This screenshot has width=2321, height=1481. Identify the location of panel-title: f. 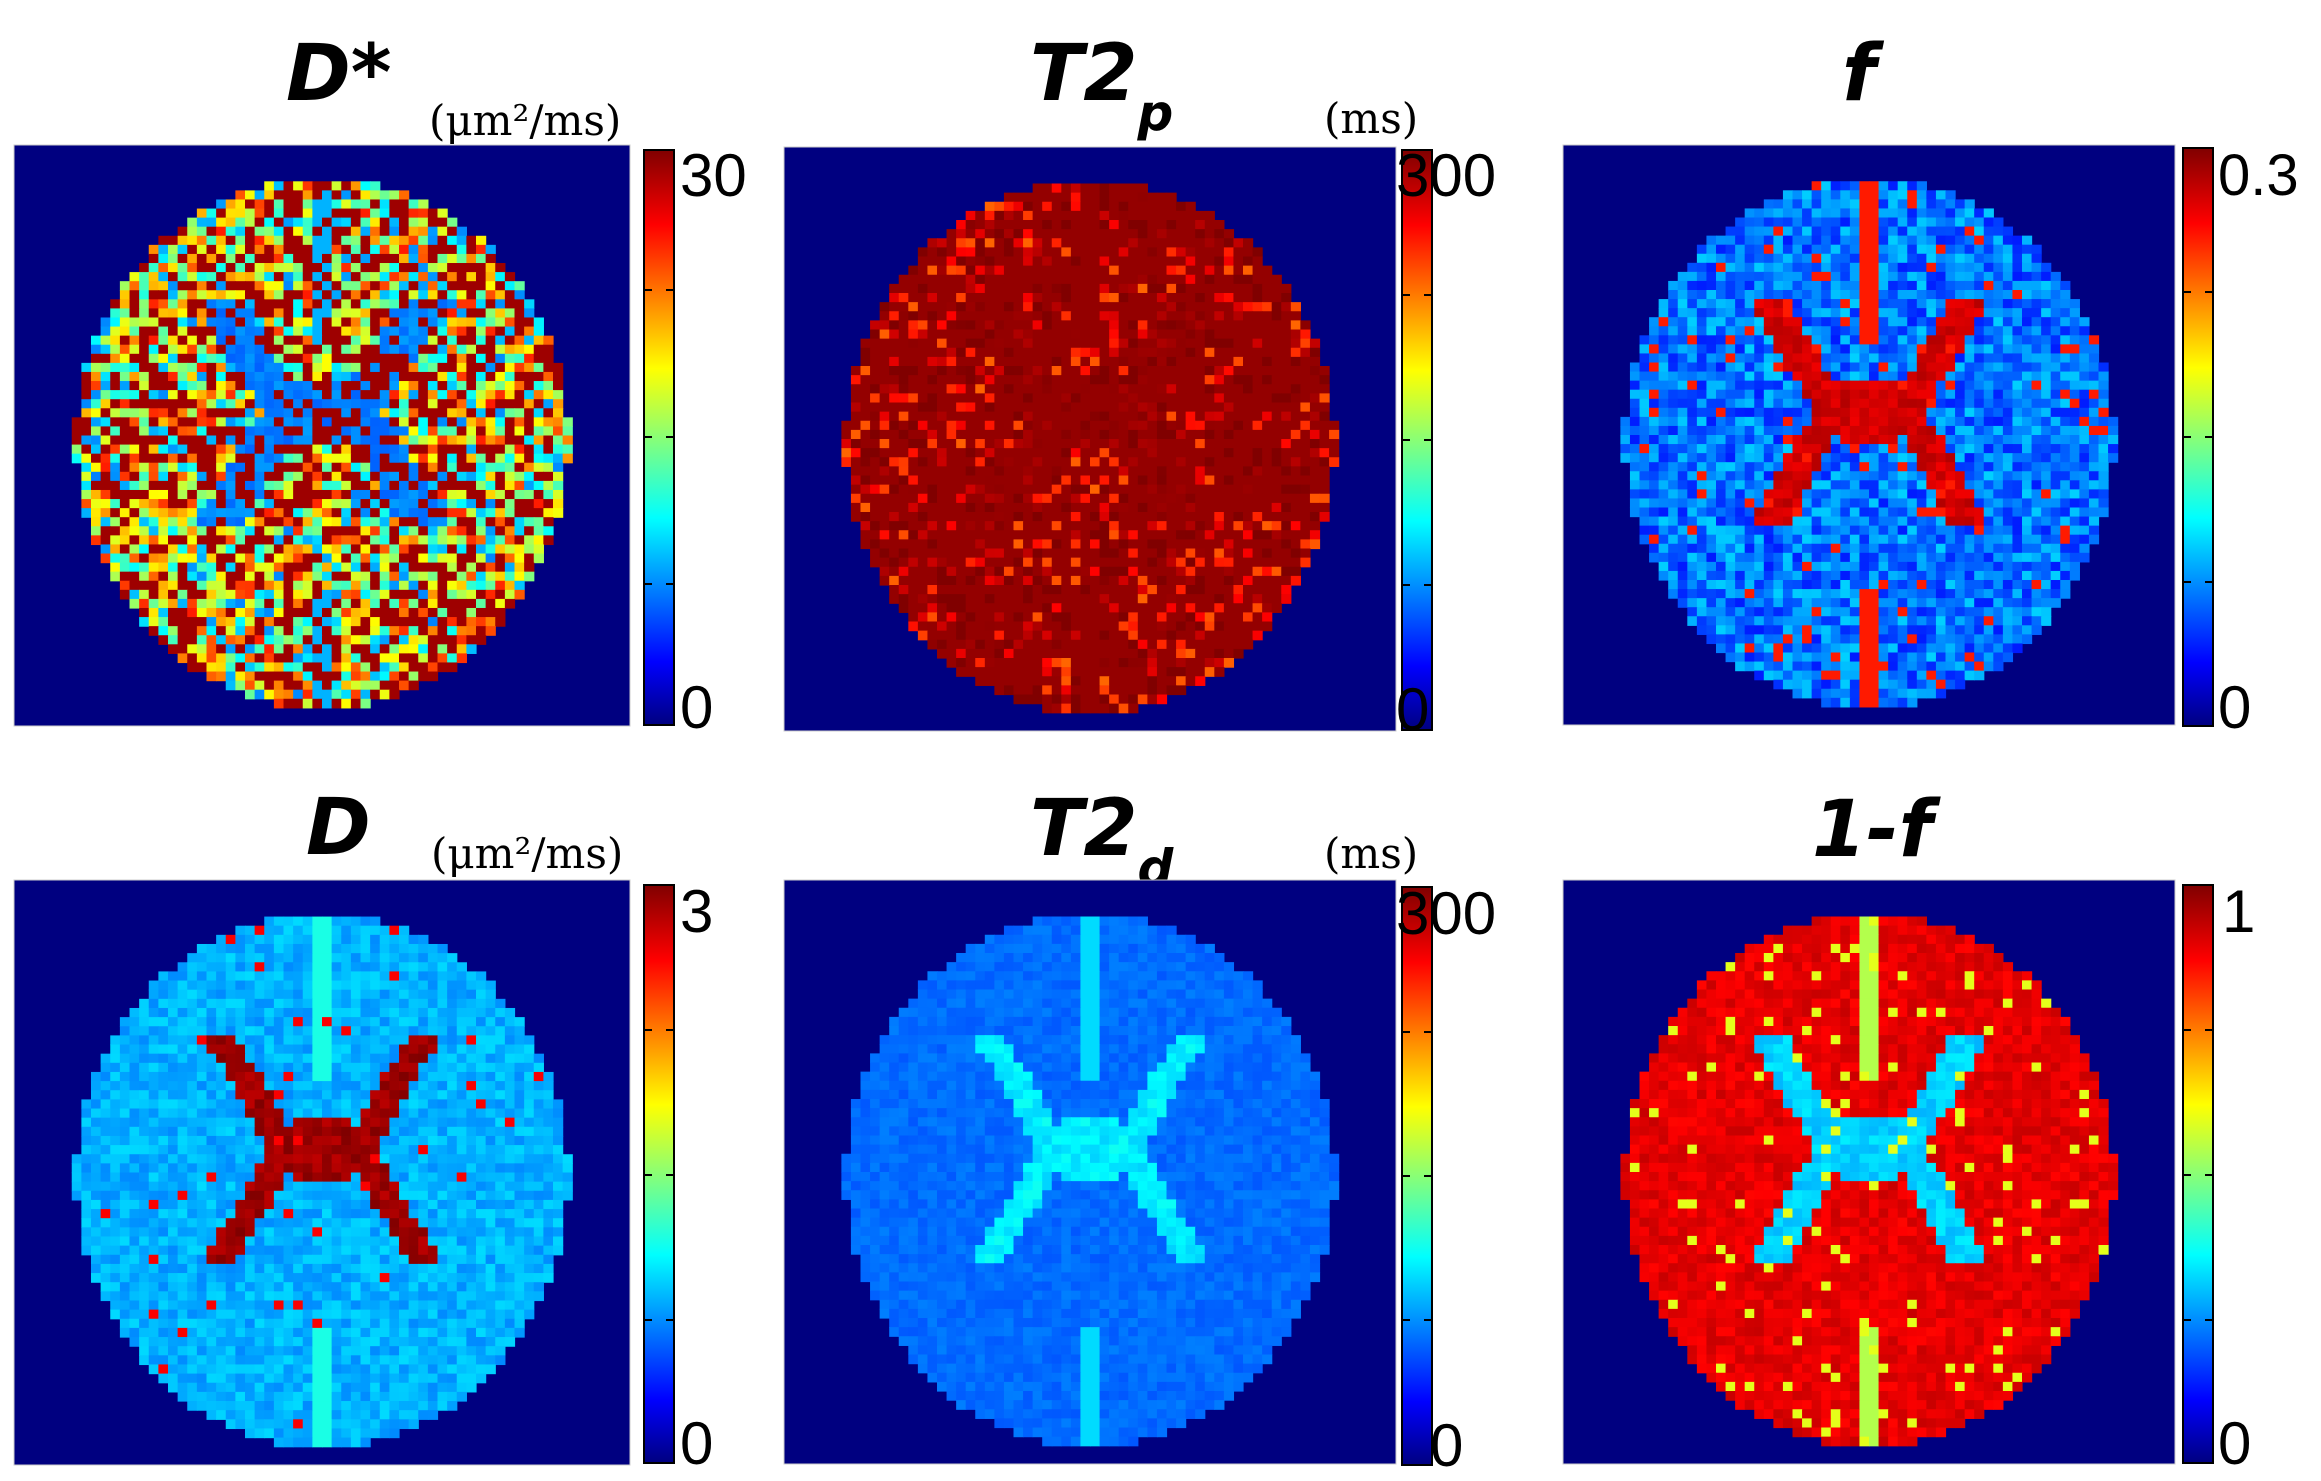
(1863, 74).